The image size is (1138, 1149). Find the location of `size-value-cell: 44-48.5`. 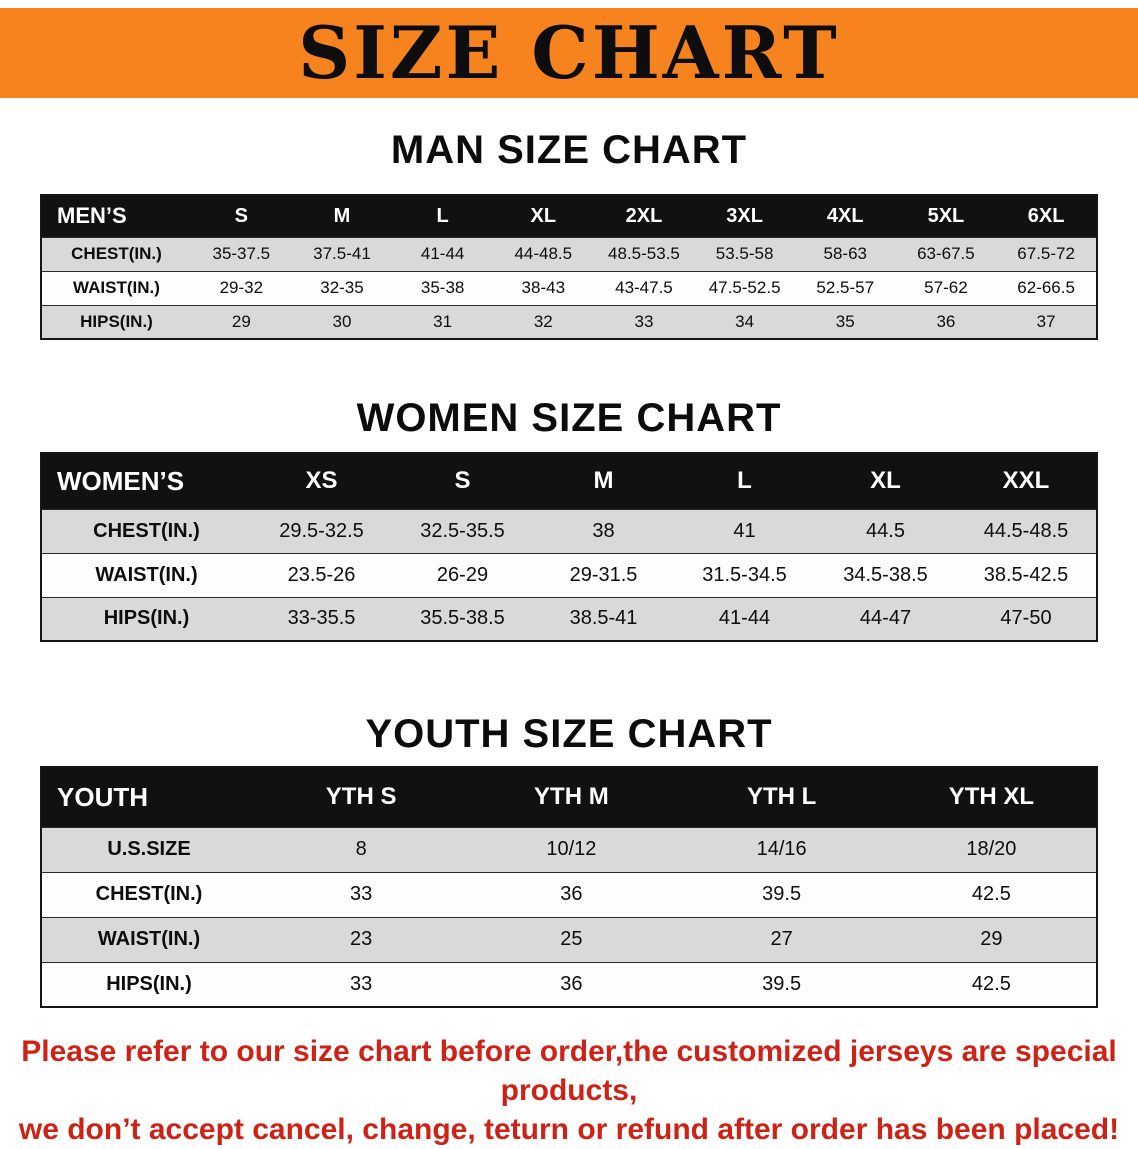

size-value-cell: 44-48.5 is located at coordinates (543, 253).